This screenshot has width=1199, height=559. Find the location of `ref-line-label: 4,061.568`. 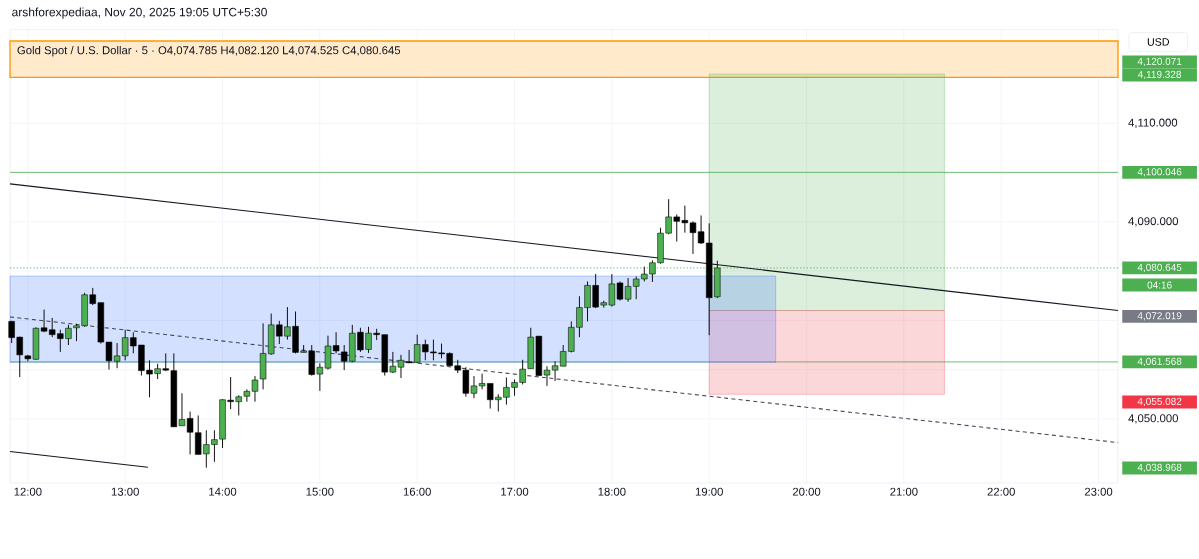

ref-line-label: 4,061.568 is located at coordinates (1159, 362).